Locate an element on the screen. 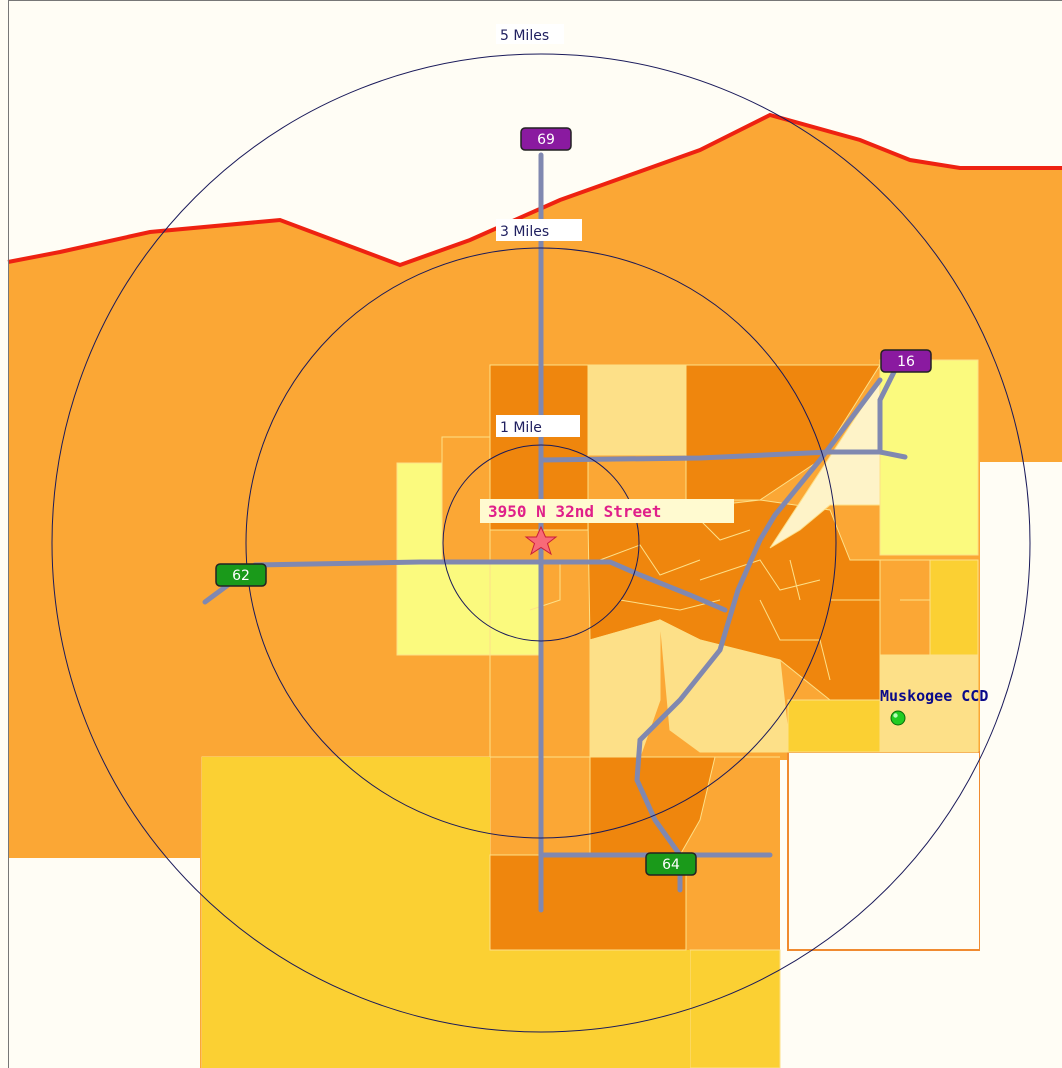 Image resolution: width=1062 pixels, height=1068 pixels. road-diagonal is located at coordinates (758, 635).